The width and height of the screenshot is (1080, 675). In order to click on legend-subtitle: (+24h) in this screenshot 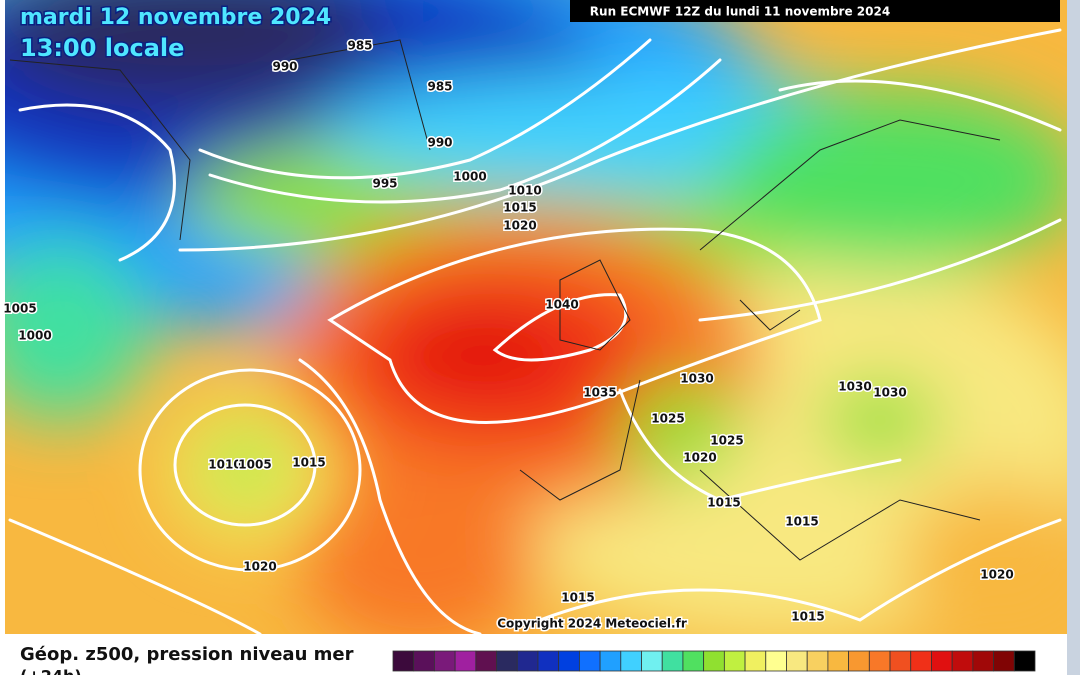, I will do `click(51, 671)`.